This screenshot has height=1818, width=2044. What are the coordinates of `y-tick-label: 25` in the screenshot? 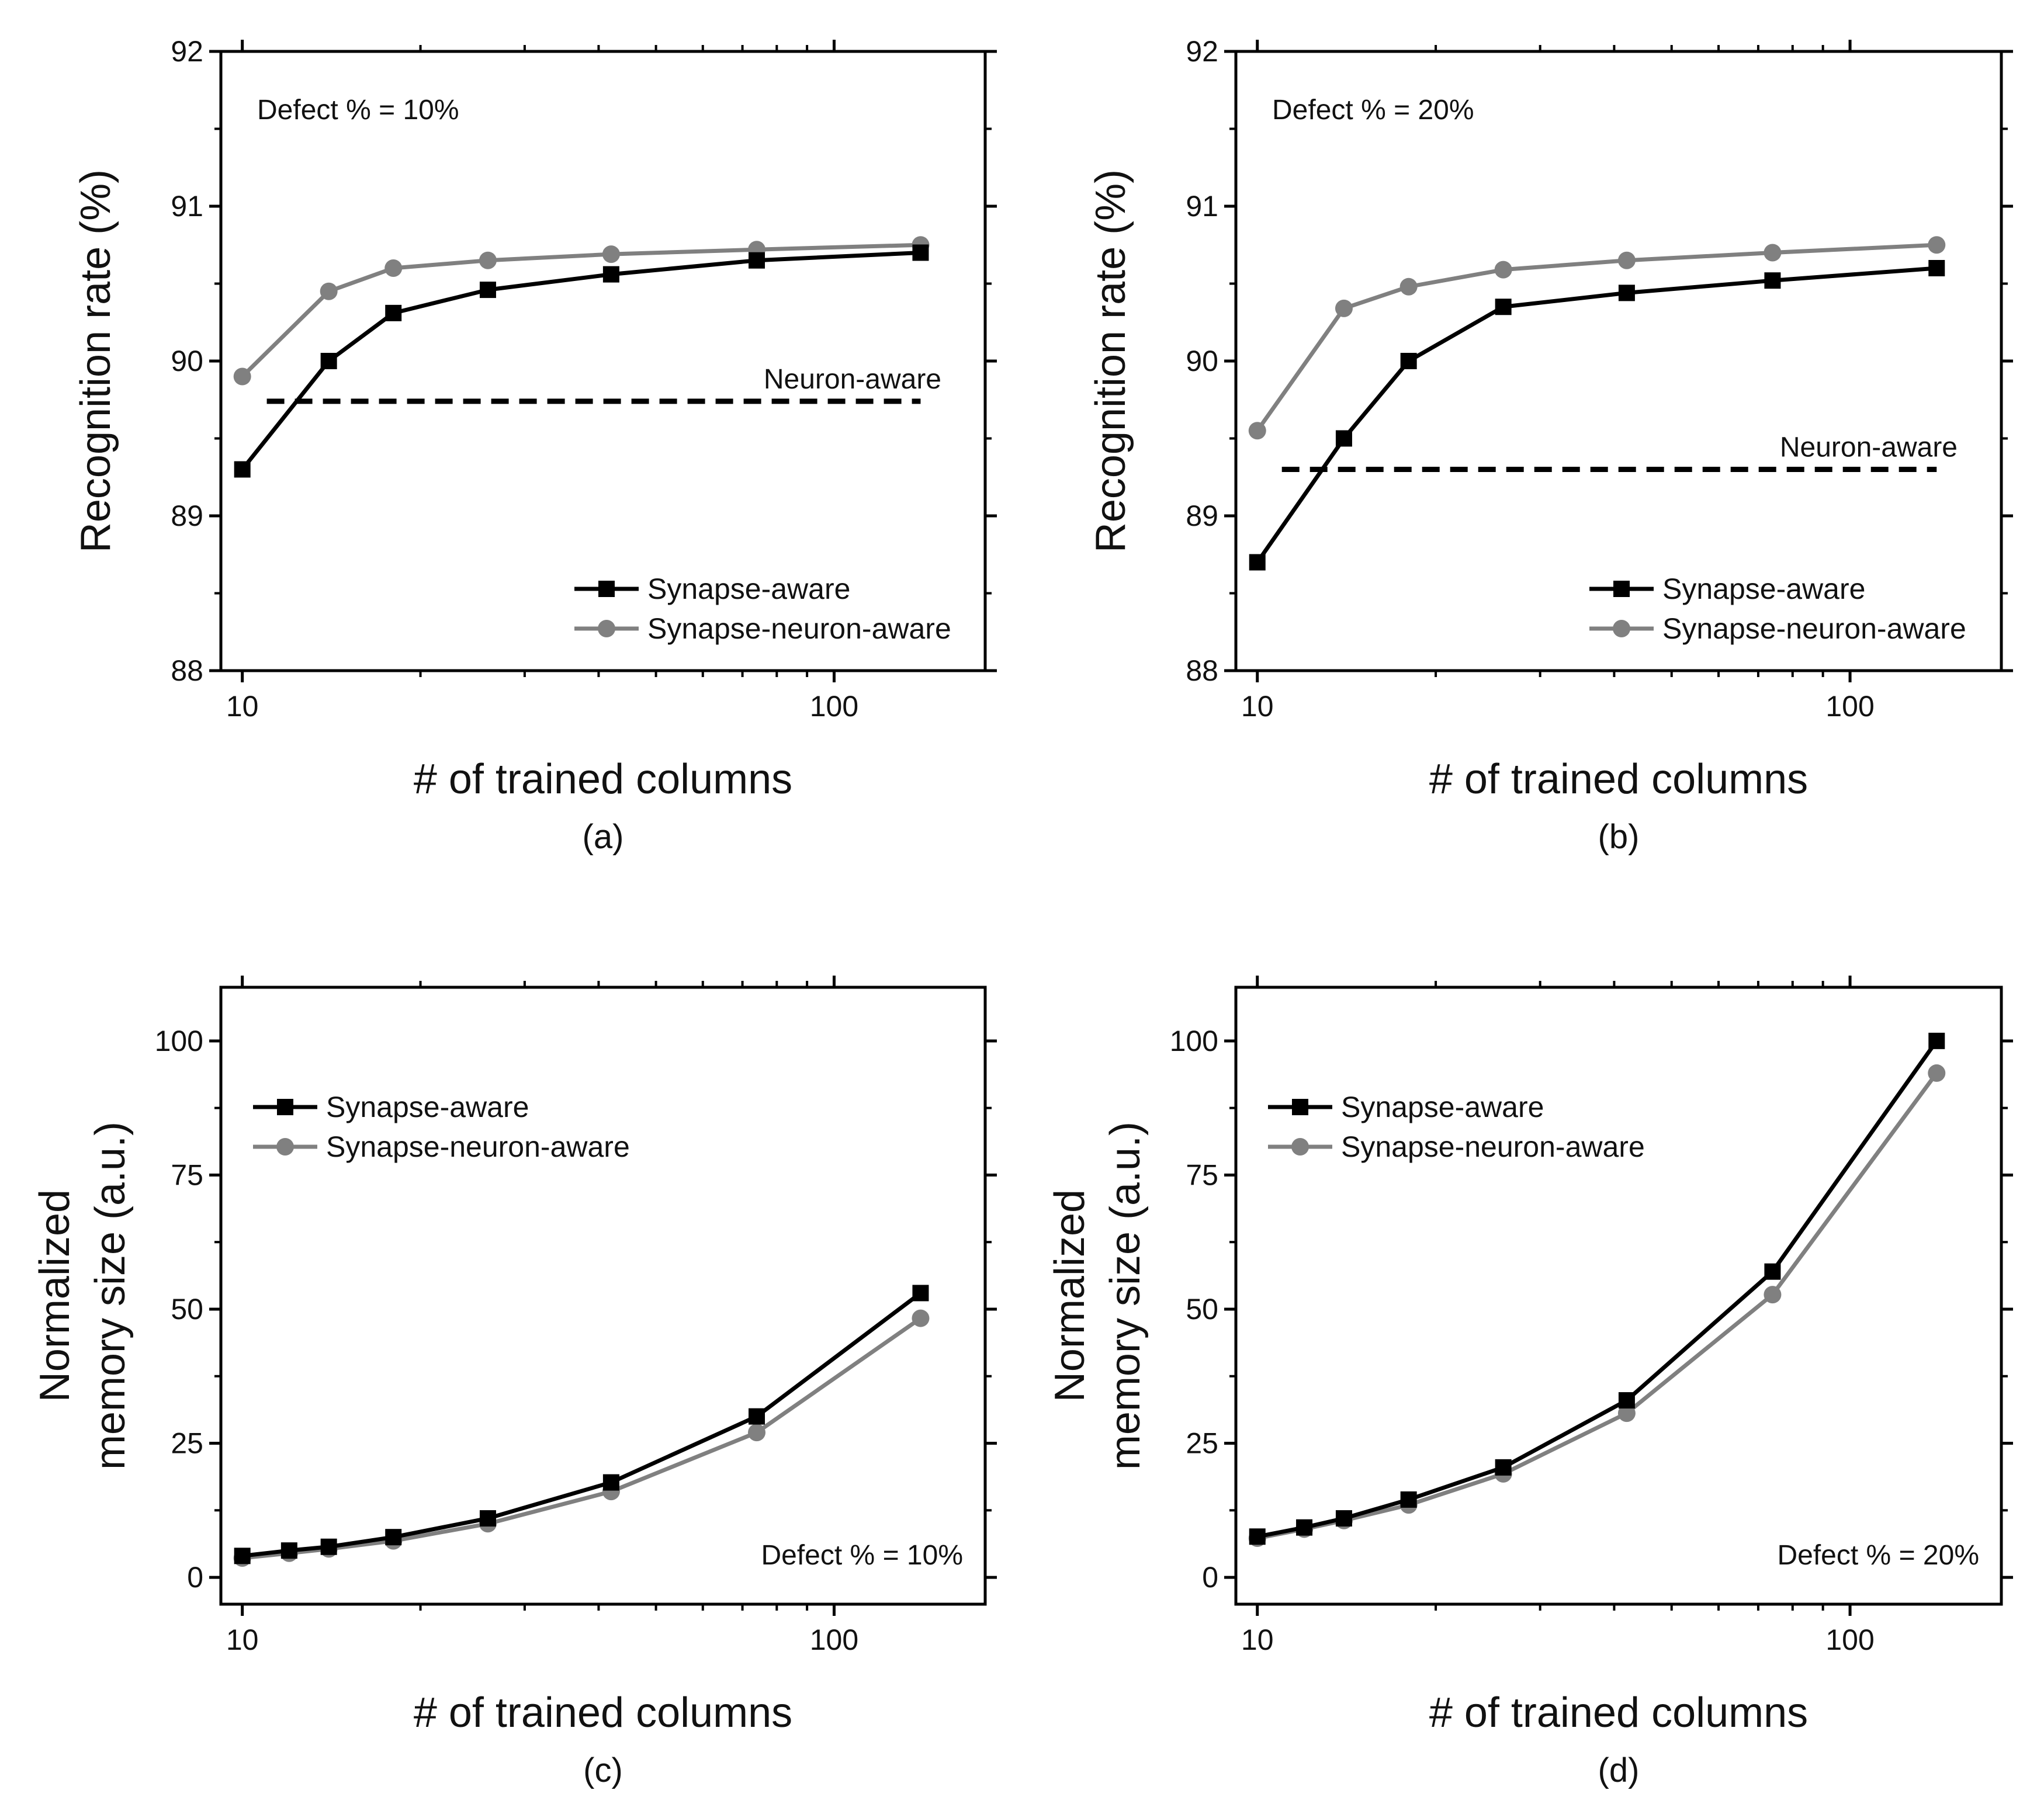 It's located at (187, 1443).